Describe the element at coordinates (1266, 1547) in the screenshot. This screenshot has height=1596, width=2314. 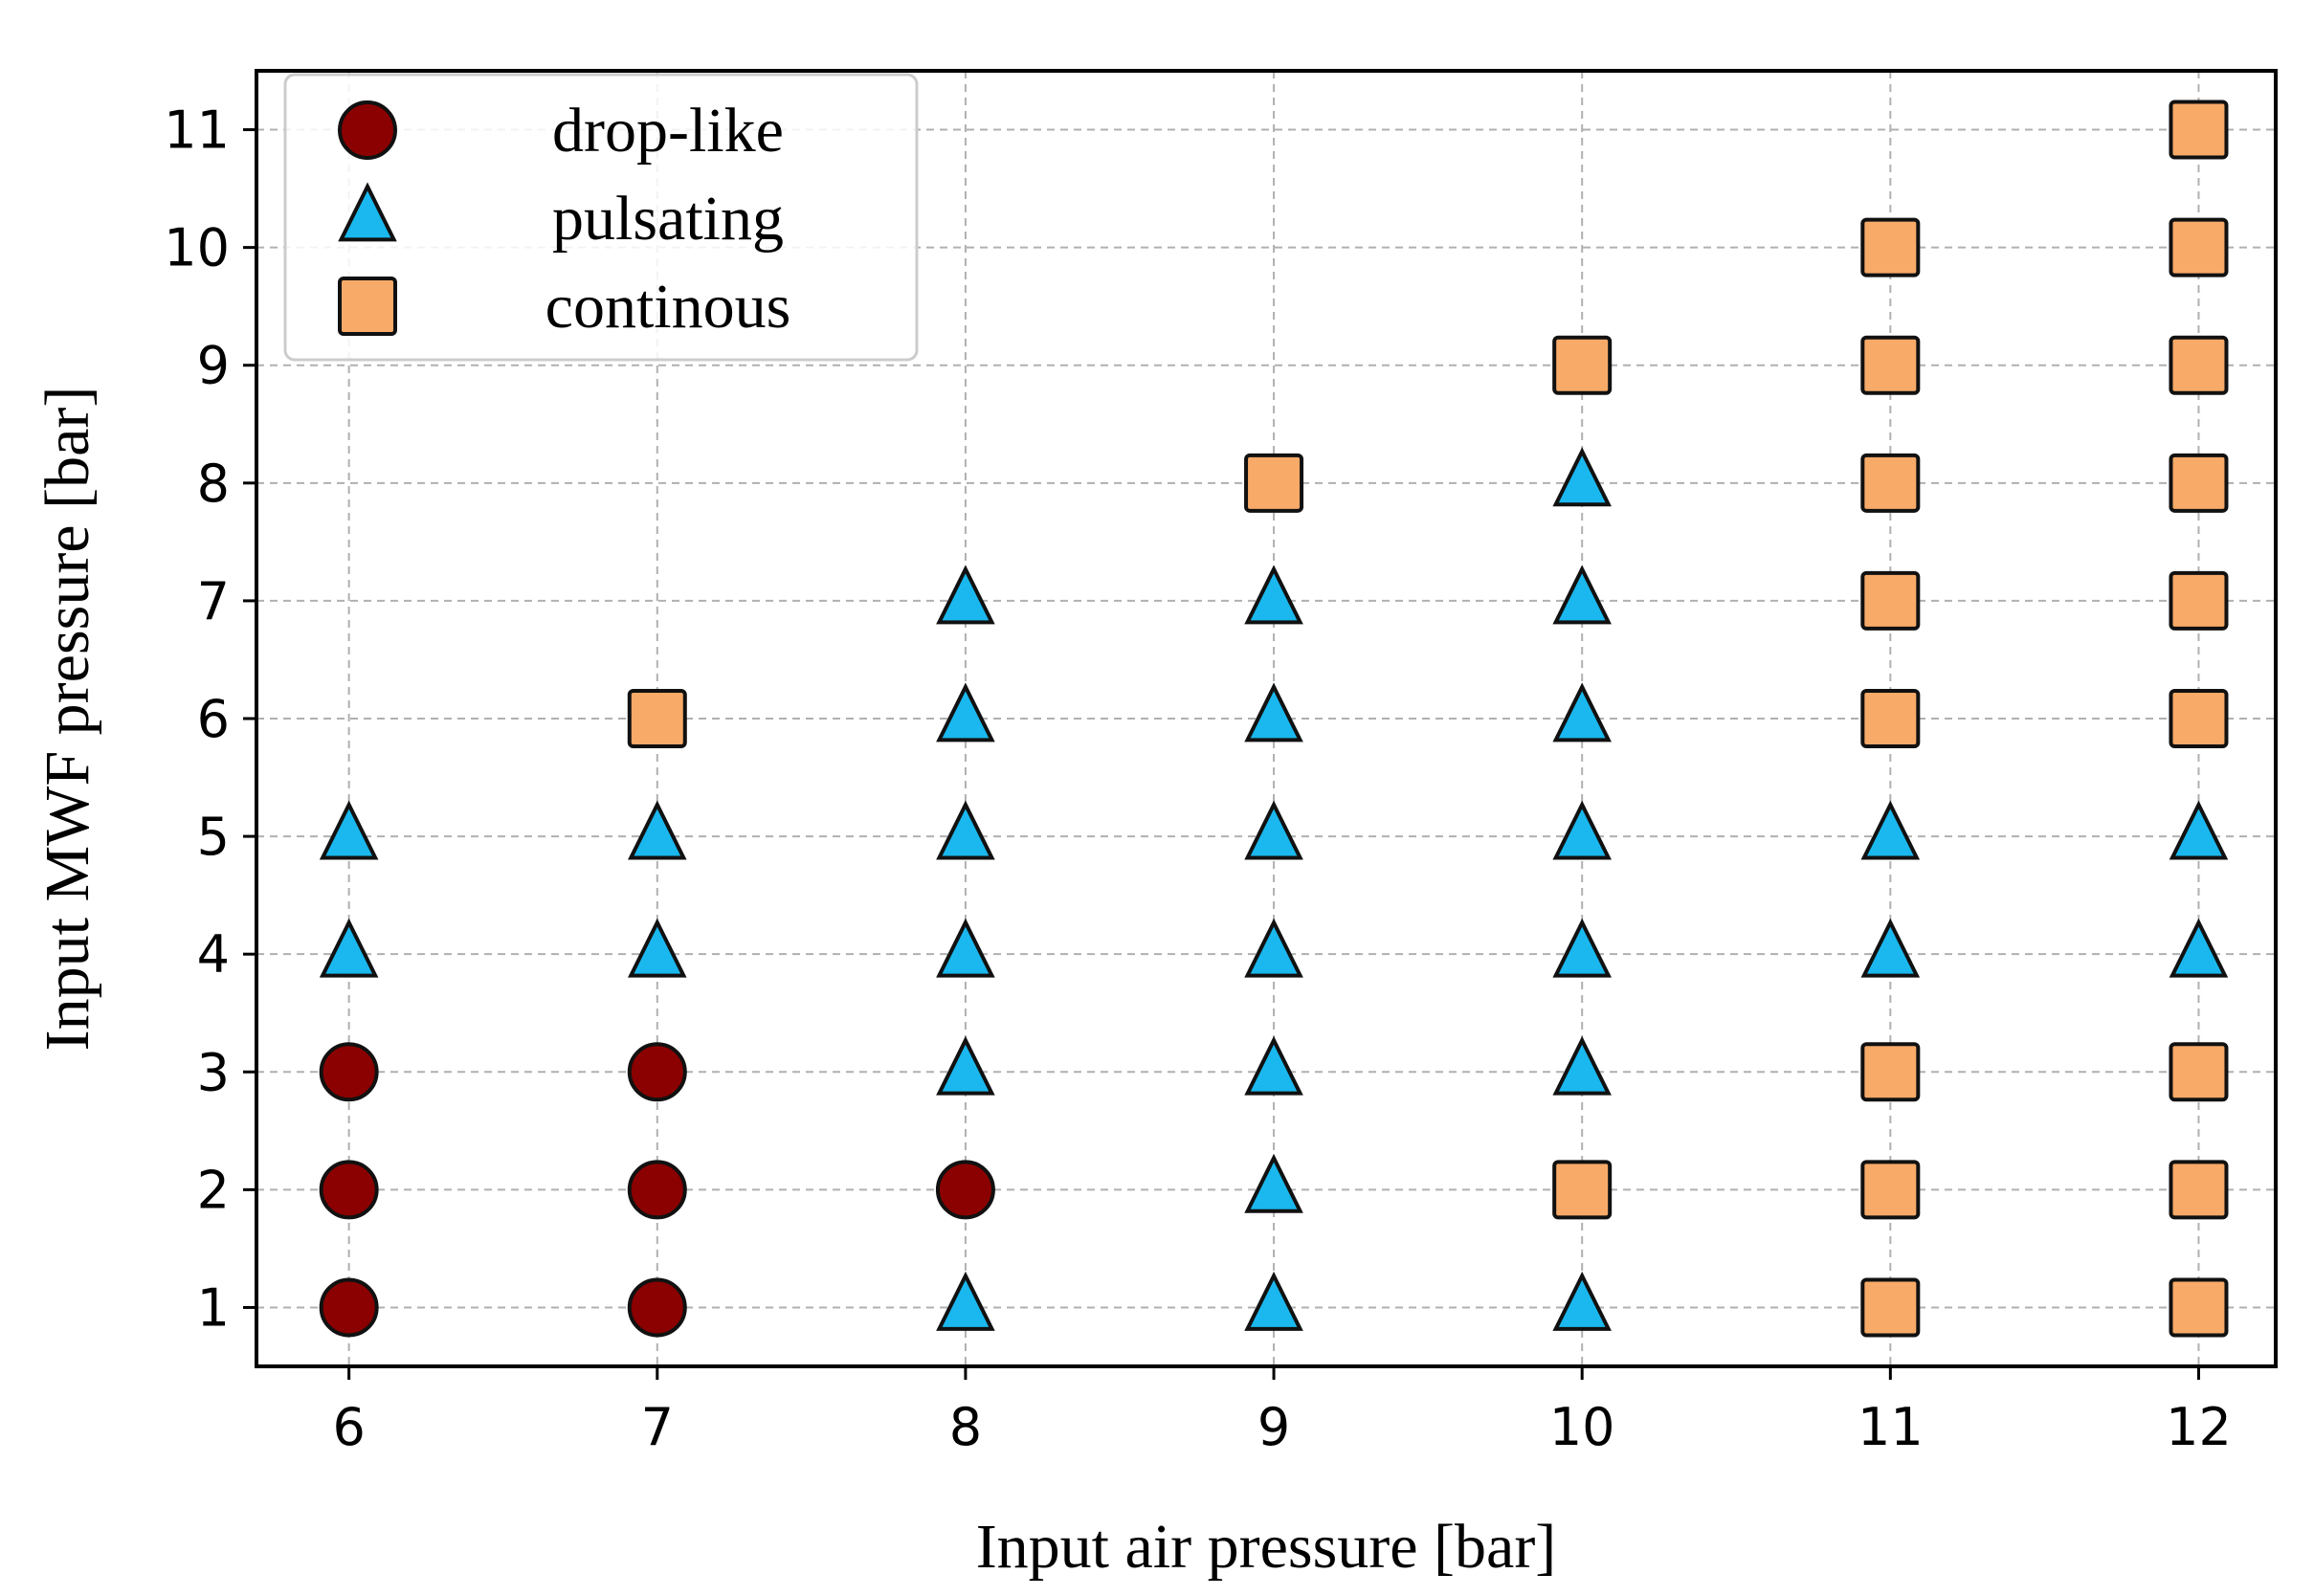
I see `x-axis-label: Input air pressure [bar]` at that location.